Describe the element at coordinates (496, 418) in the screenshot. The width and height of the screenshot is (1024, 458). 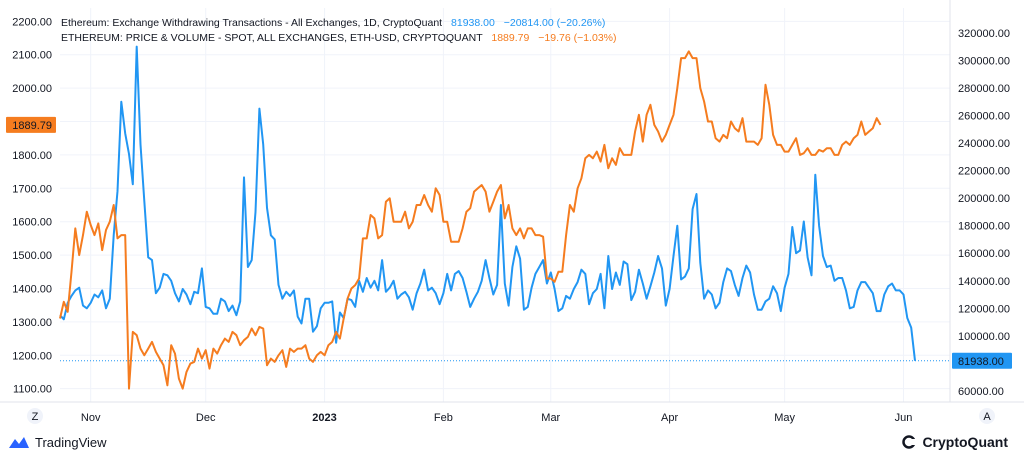
I see `x-axis: Nov Dec 2023 Feb Mar Apr May Jun` at that location.